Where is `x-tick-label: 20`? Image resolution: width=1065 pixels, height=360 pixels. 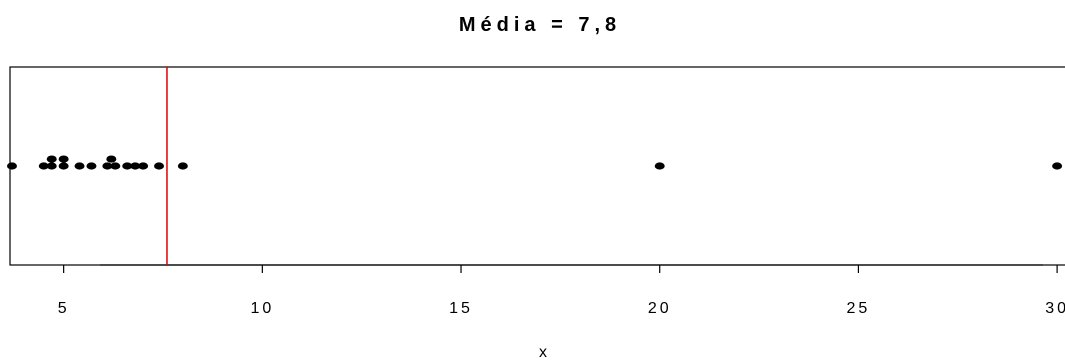 x-tick-label: 20 is located at coordinates (660, 308).